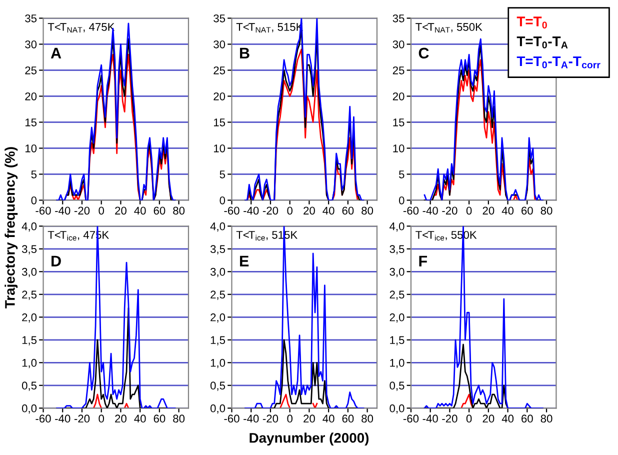 The height and width of the screenshot is (455, 618). What do you see at coordinates (81, 28) in the screenshot?
I see `annotation: T<T$_{NAT}$, 475K` at bounding box center [81, 28].